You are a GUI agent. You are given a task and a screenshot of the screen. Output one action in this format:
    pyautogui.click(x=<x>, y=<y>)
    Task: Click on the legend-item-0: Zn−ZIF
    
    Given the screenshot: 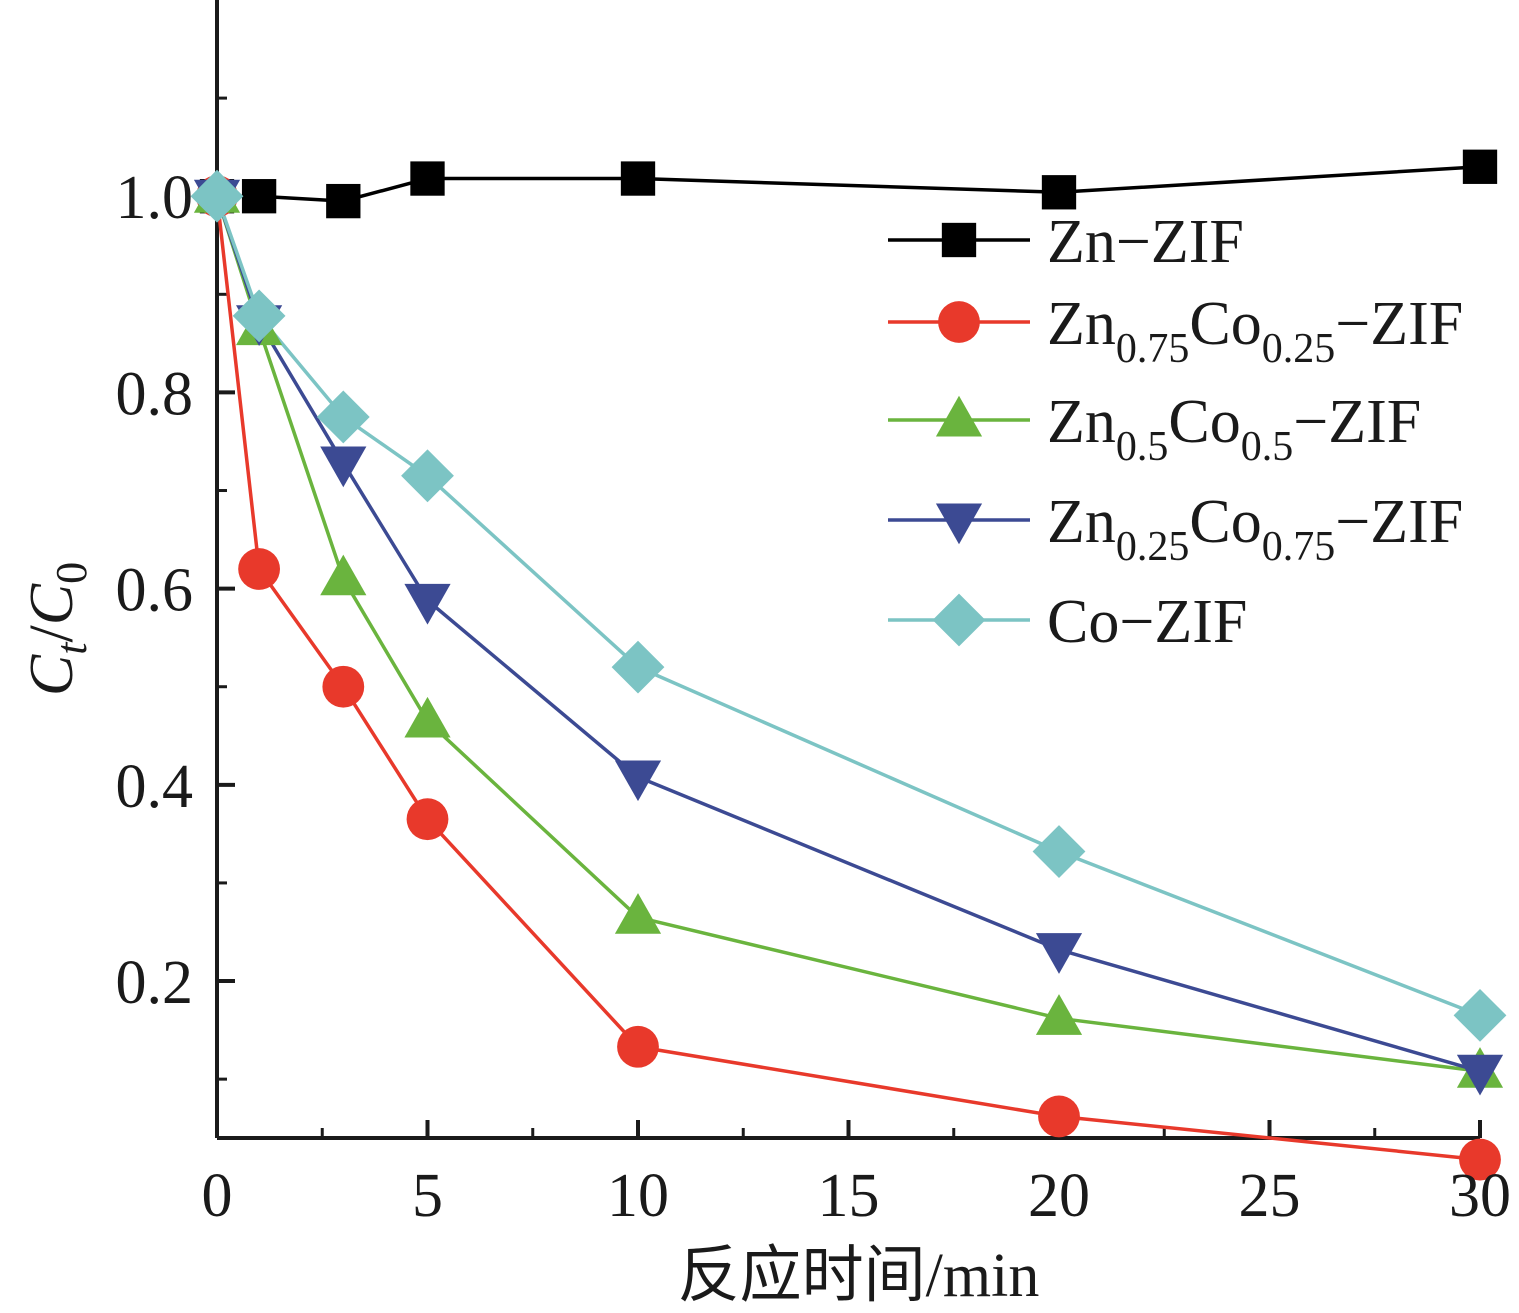 What is the action you would take?
    pyautogui.click(x=1066, y=242)
    